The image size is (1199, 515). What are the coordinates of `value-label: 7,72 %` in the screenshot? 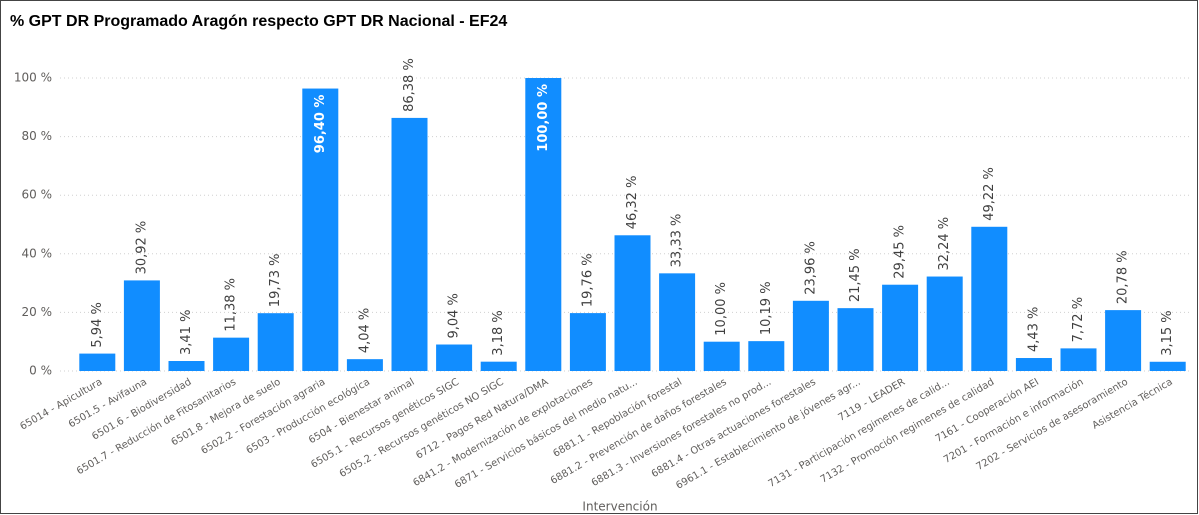 It's located at (1078, 319).